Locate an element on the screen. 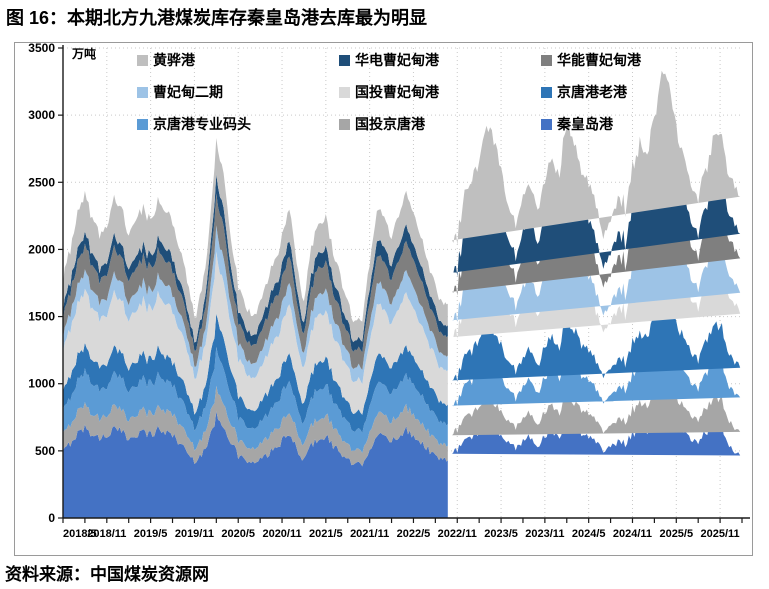  legend-item: 国投曹妃甸港 is located at coordinates (440, 92).